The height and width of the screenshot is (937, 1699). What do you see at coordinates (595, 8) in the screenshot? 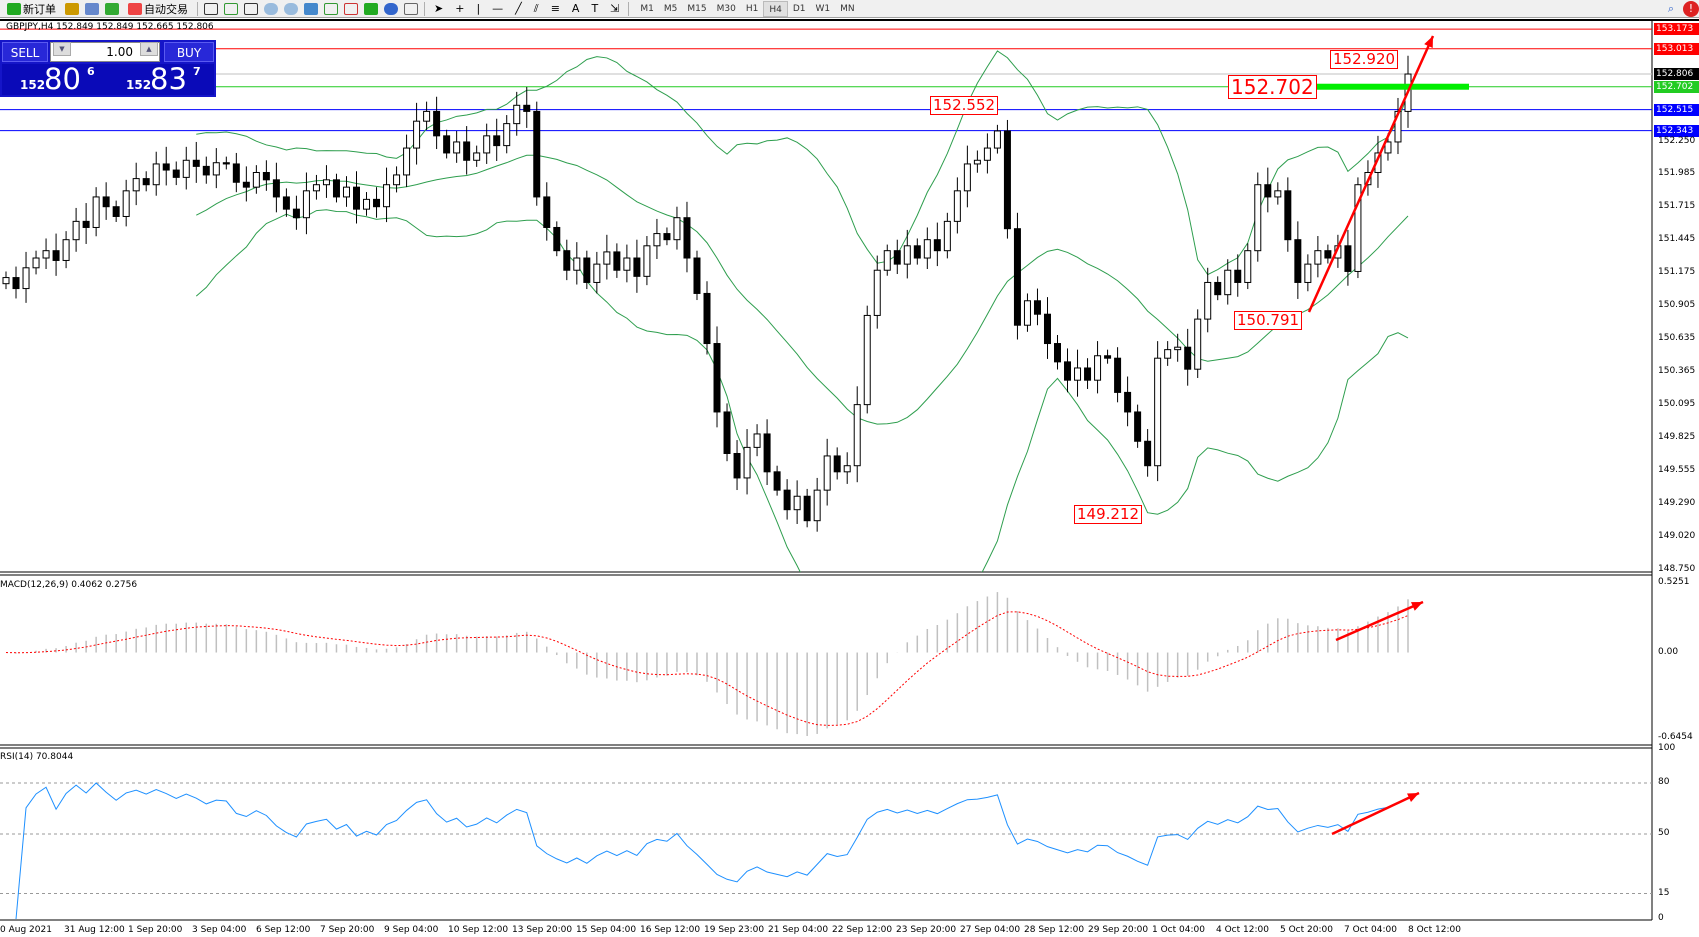
I see `text-label-icon: T` at bounding box center [595, 8].